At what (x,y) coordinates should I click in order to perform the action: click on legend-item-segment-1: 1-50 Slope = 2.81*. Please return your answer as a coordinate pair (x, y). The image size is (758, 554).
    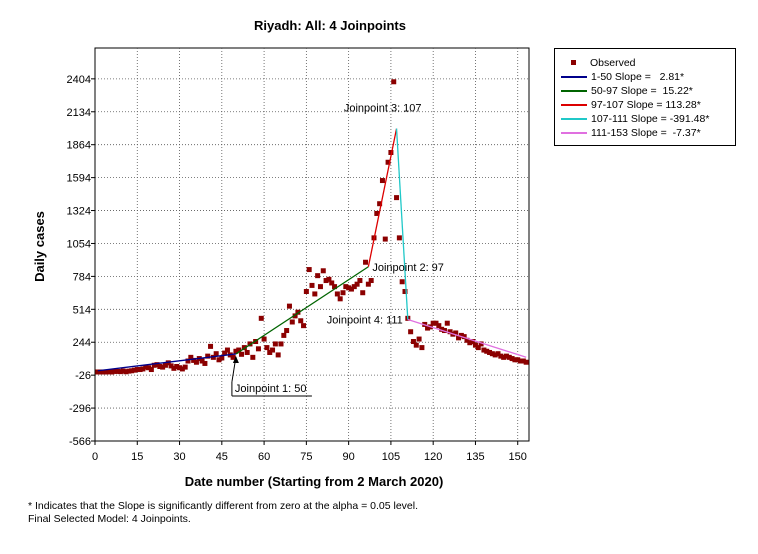
    Looking at the image, I should click on (622, 76).